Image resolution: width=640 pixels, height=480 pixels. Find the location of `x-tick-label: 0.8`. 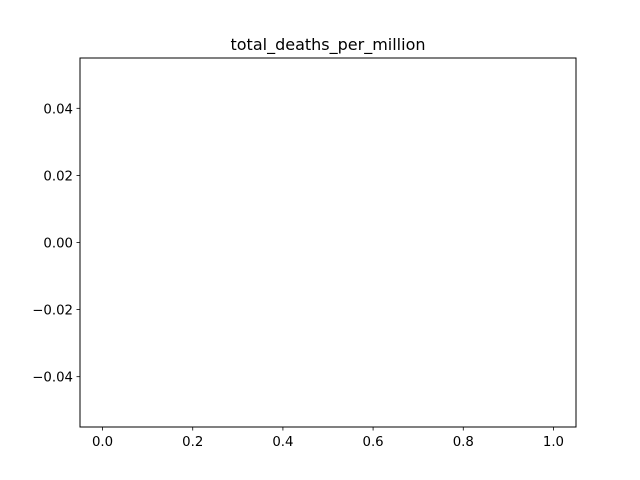

x-tick-label: 0.8 is located at coordinates (463, 442).